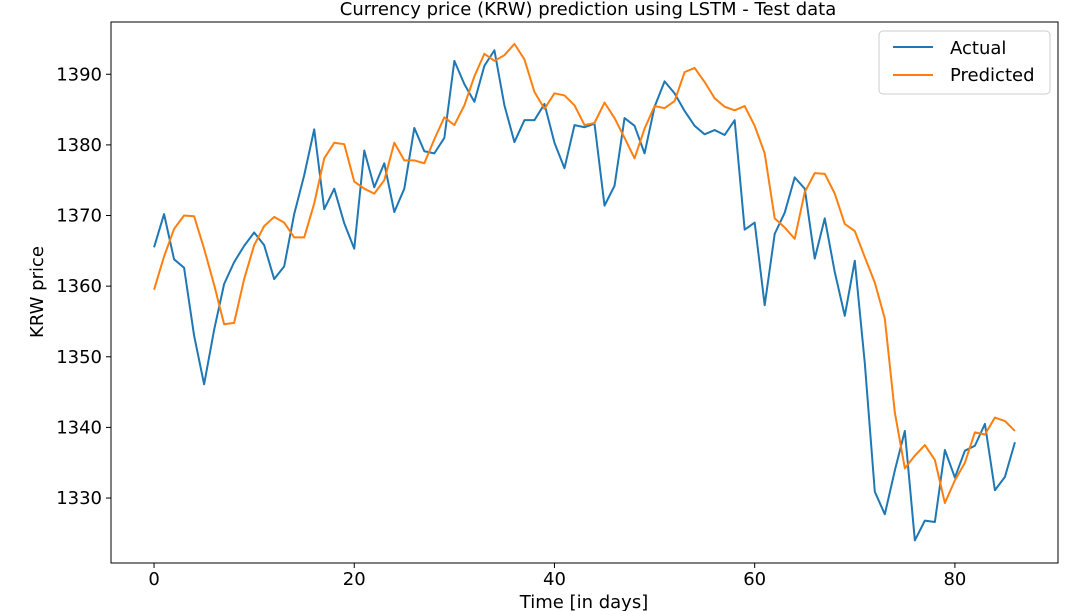  What do you see at coordinates (583, 601) in the screenshot?
I see `x-axis-label: Time [in days]` at bounding box center [583, 601].